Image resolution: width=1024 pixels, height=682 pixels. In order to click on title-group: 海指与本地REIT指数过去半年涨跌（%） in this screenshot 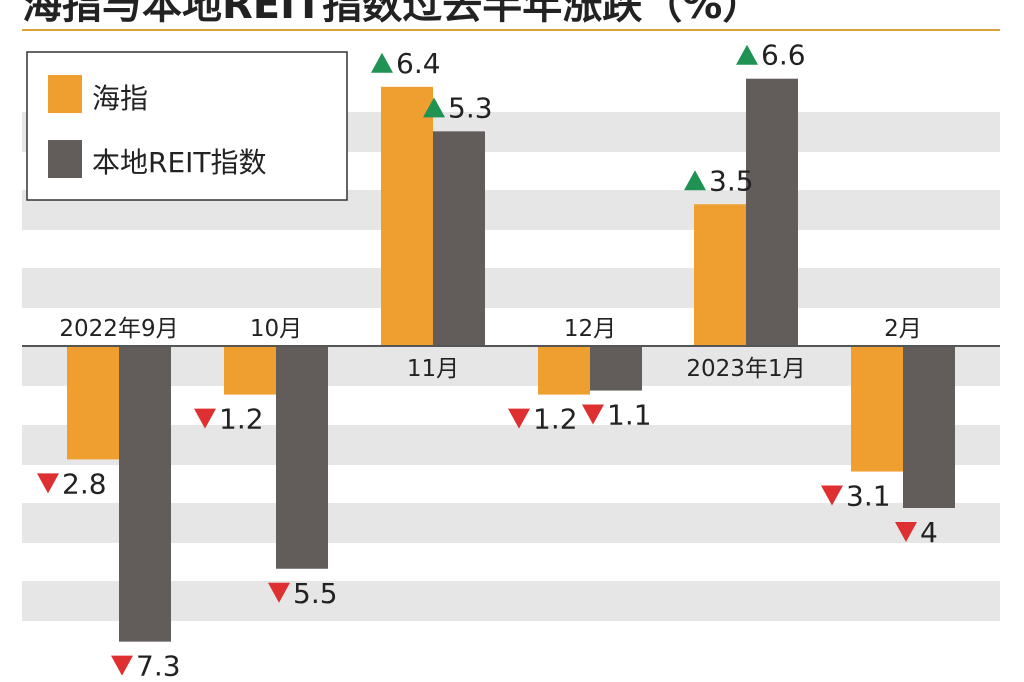, I will do `click(511, 15)`.